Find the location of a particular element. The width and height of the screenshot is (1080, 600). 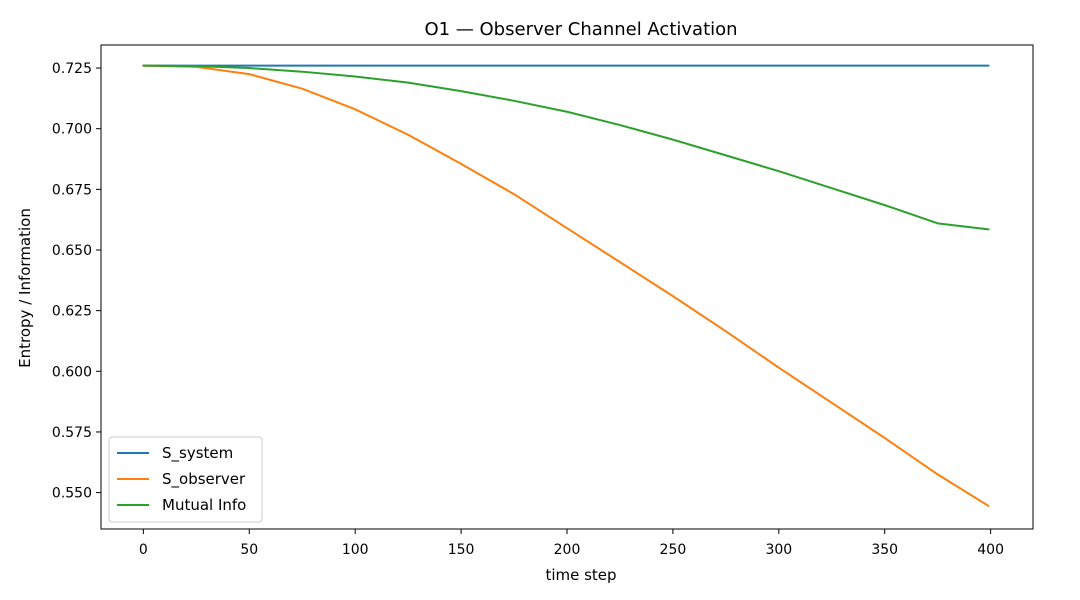

x-tick-label: 200 is located at coordinates (567, 550).